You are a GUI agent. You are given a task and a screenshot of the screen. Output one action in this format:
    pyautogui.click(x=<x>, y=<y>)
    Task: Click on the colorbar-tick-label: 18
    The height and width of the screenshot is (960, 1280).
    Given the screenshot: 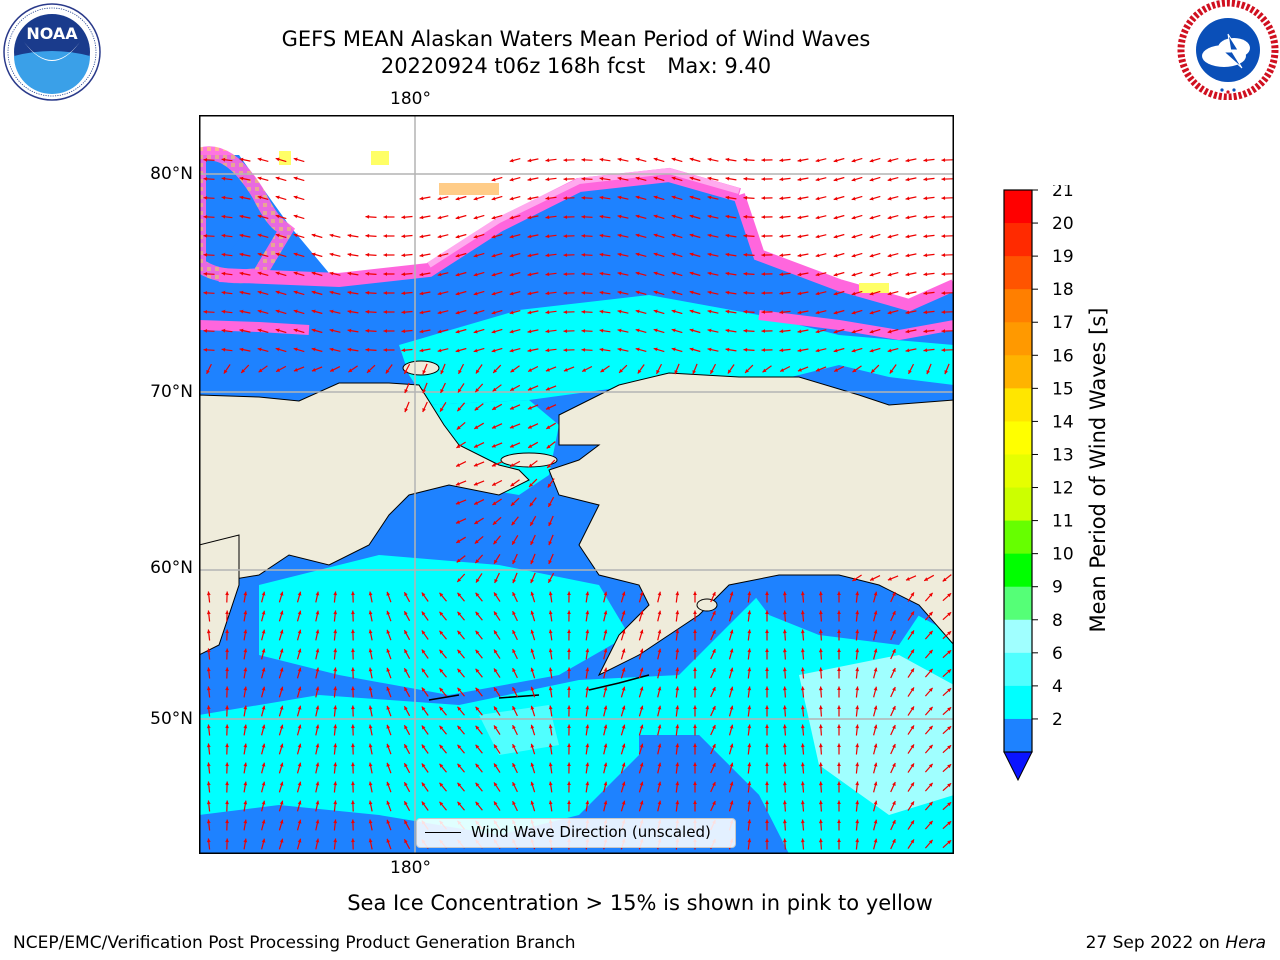 What is the action you would take?
    pyautogui.click(x=1063, y=290)
    